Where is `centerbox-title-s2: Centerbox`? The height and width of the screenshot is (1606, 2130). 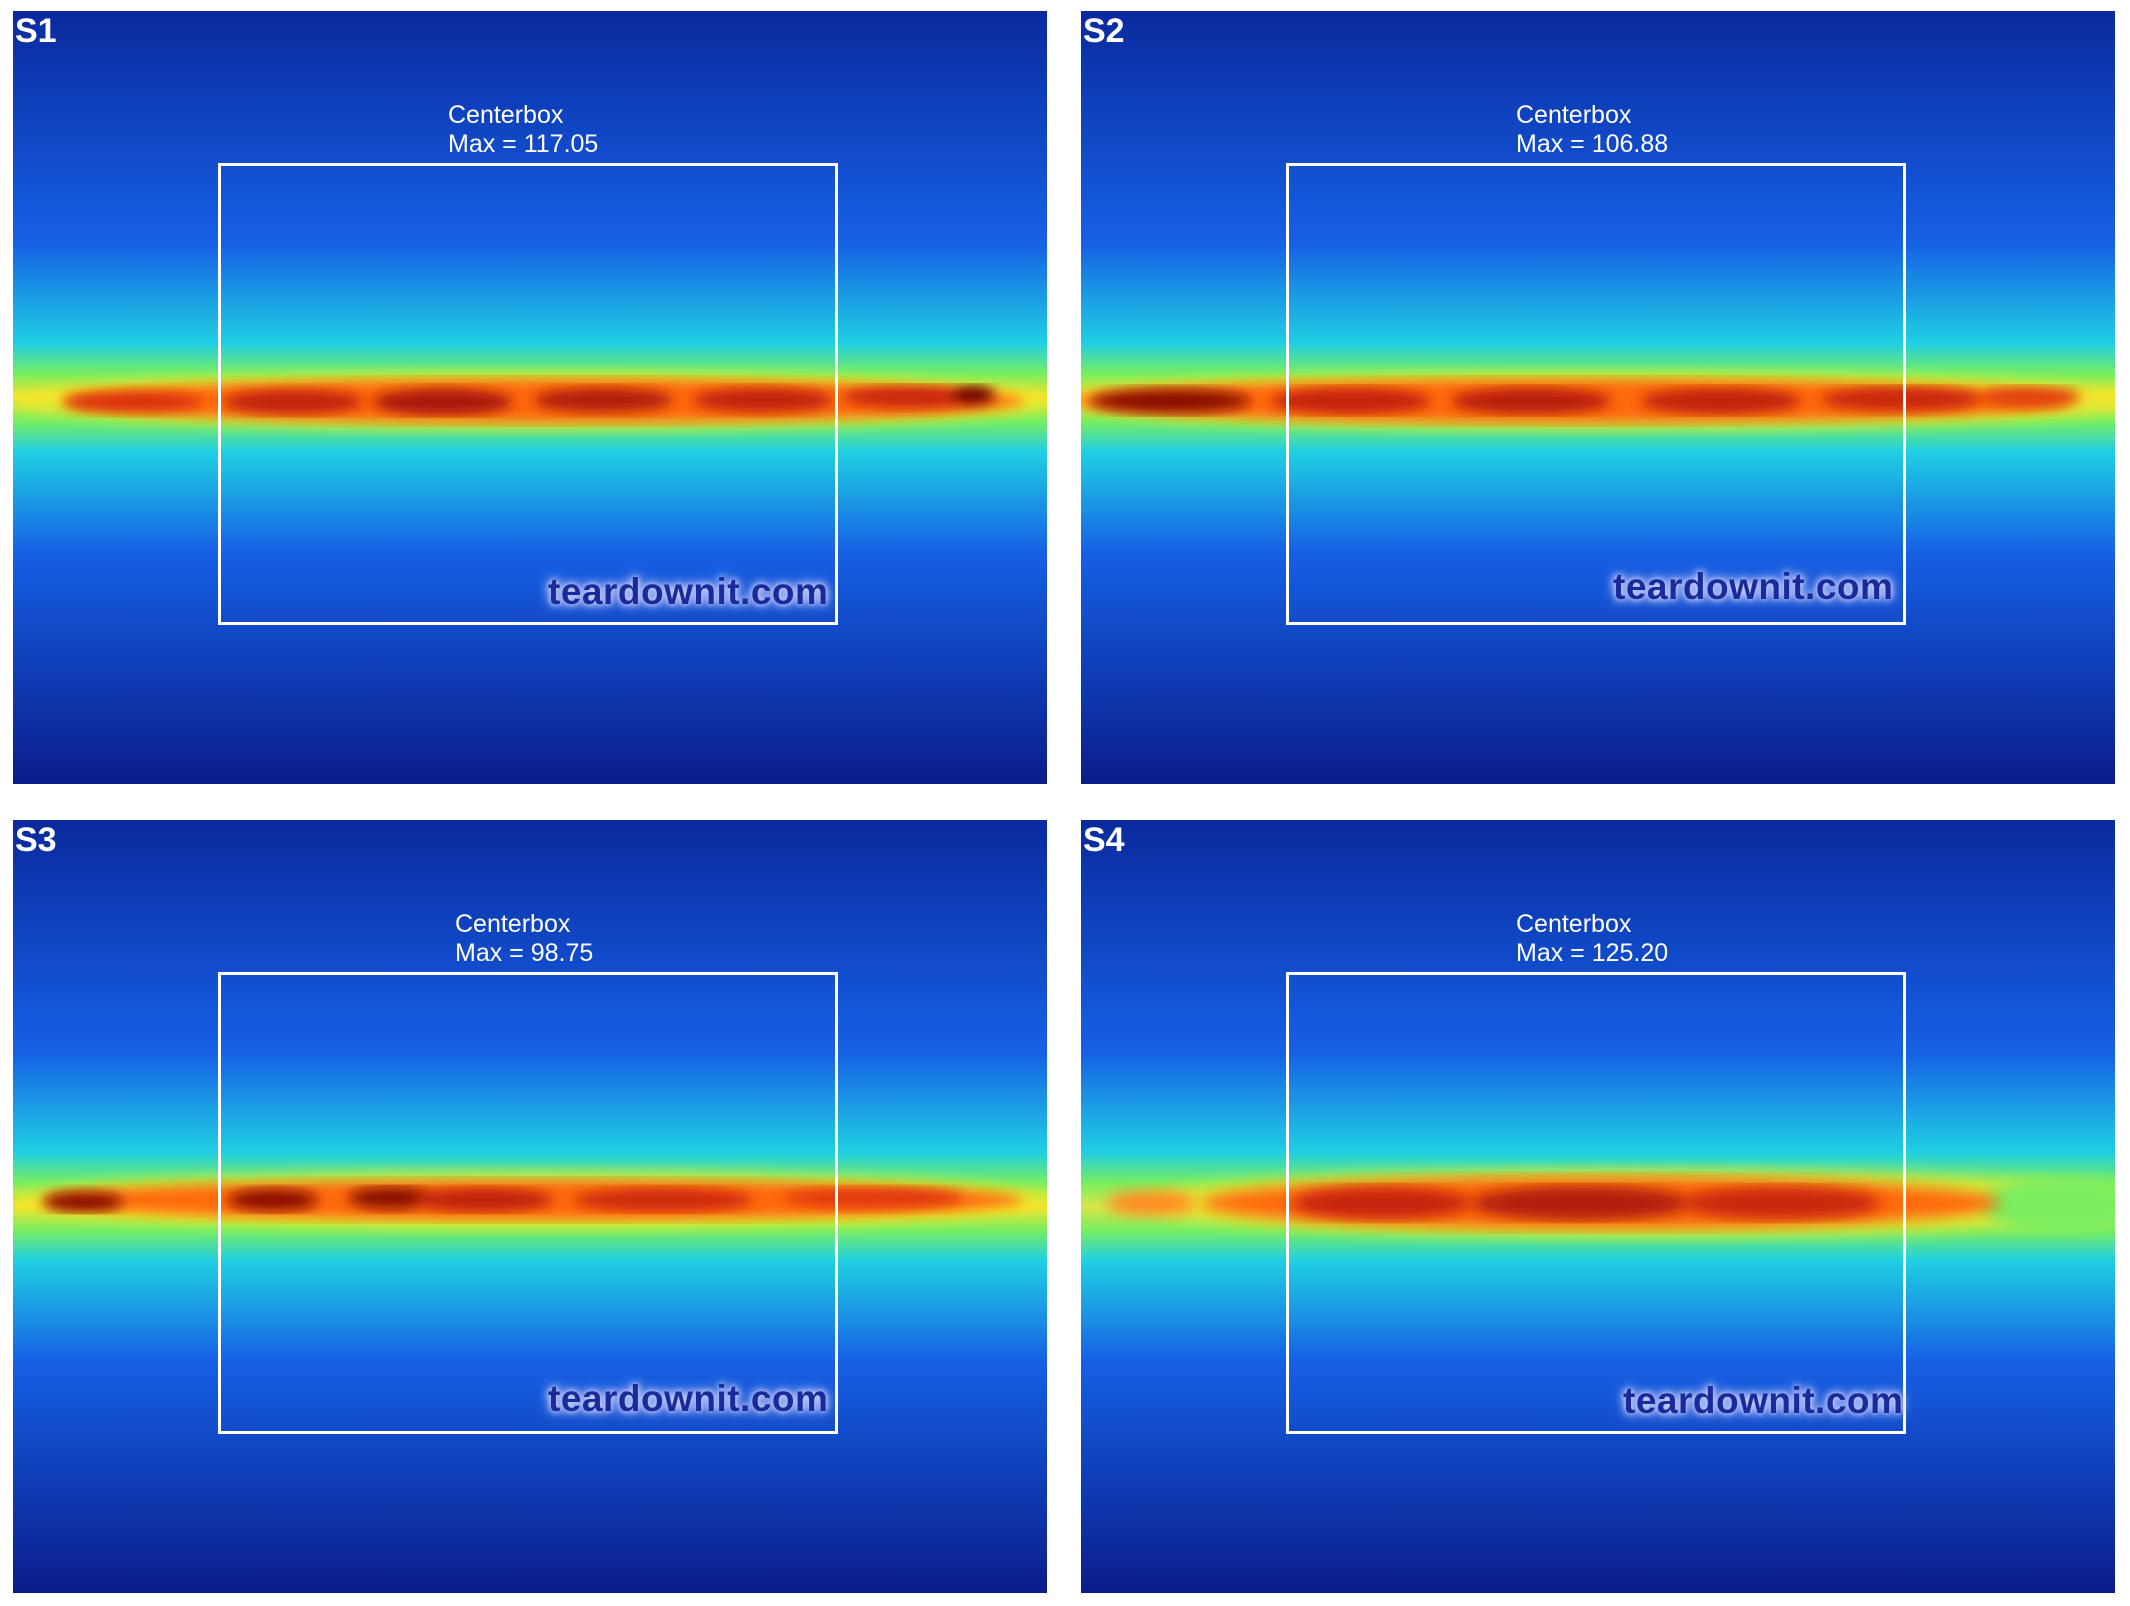 centerbox-title-s2: Centerbox is located at coordinates (1574, 115).